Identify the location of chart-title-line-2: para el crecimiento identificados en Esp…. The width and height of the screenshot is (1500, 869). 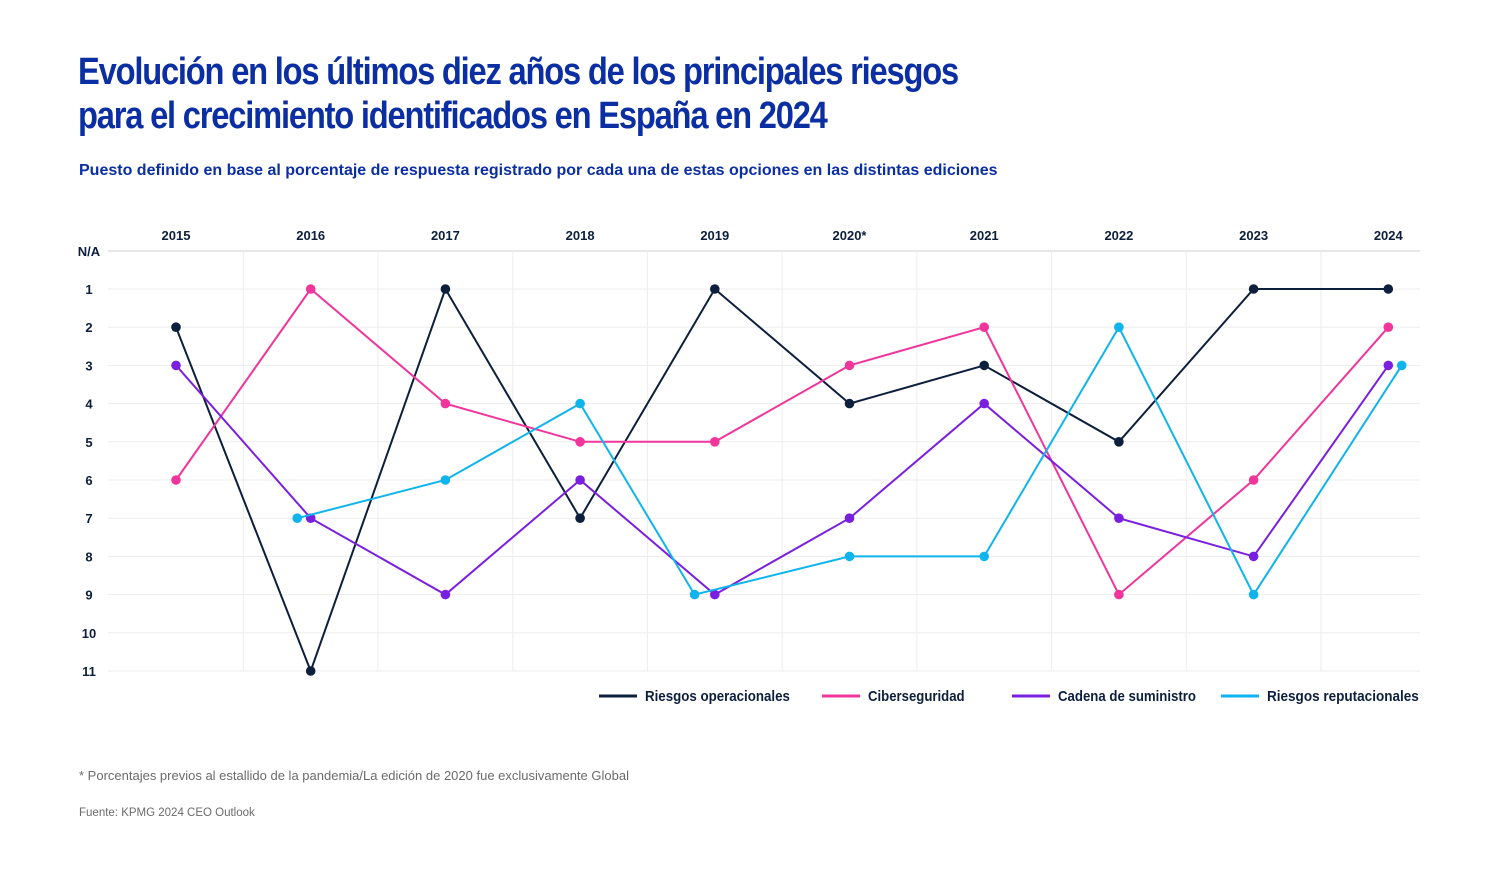
(453, 116).